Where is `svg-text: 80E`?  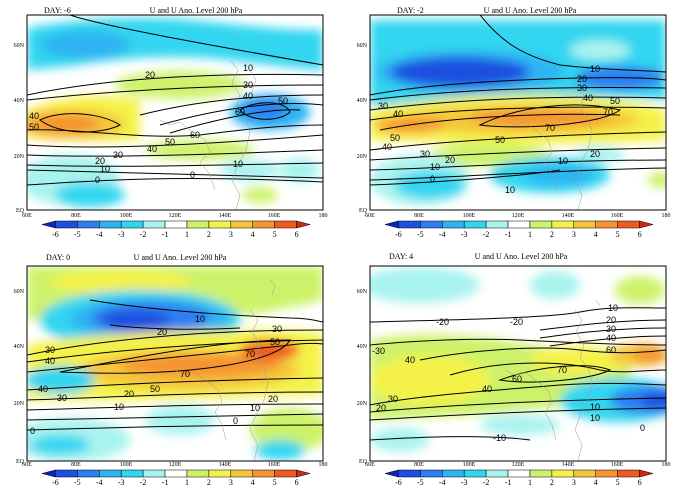 svg-text: 80E is located at coordinates (419, 465).